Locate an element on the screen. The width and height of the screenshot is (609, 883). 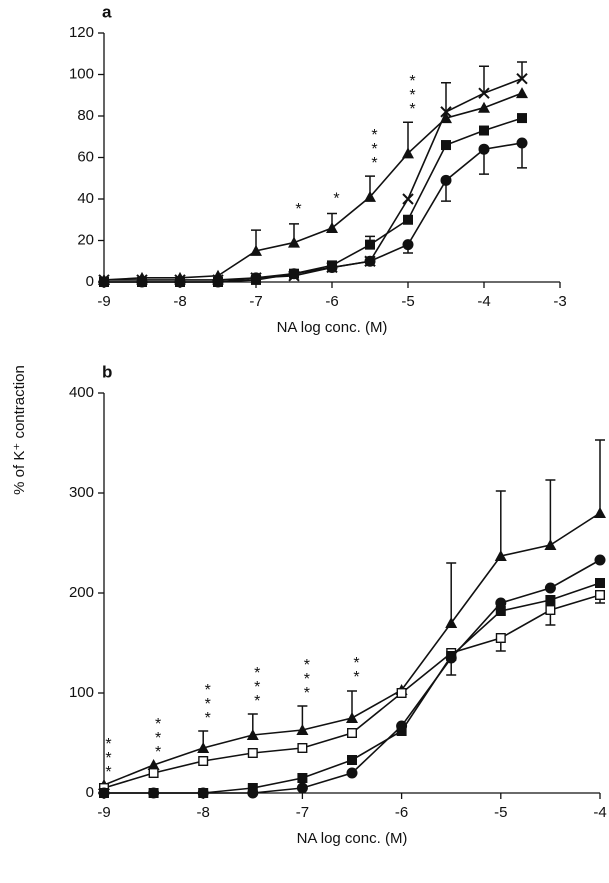
x-tick-label: -3 is located at coordinates (559, 301).